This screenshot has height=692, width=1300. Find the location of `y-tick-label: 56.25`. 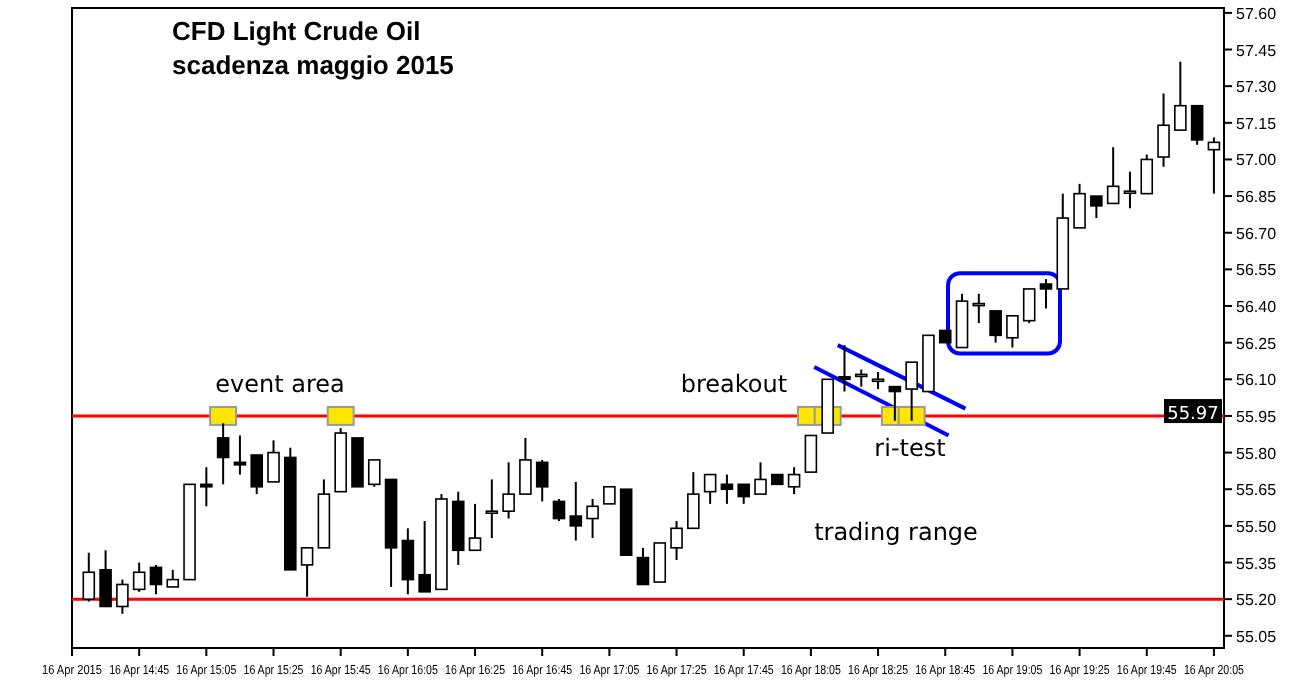

y-tick-label: 56.25 is located at coordinates (1257, 343).